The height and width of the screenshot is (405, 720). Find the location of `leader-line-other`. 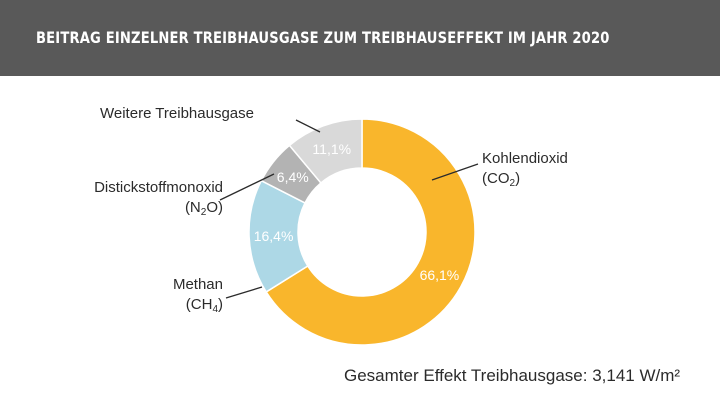

leader-line-other is located at coordinates (308, 126).